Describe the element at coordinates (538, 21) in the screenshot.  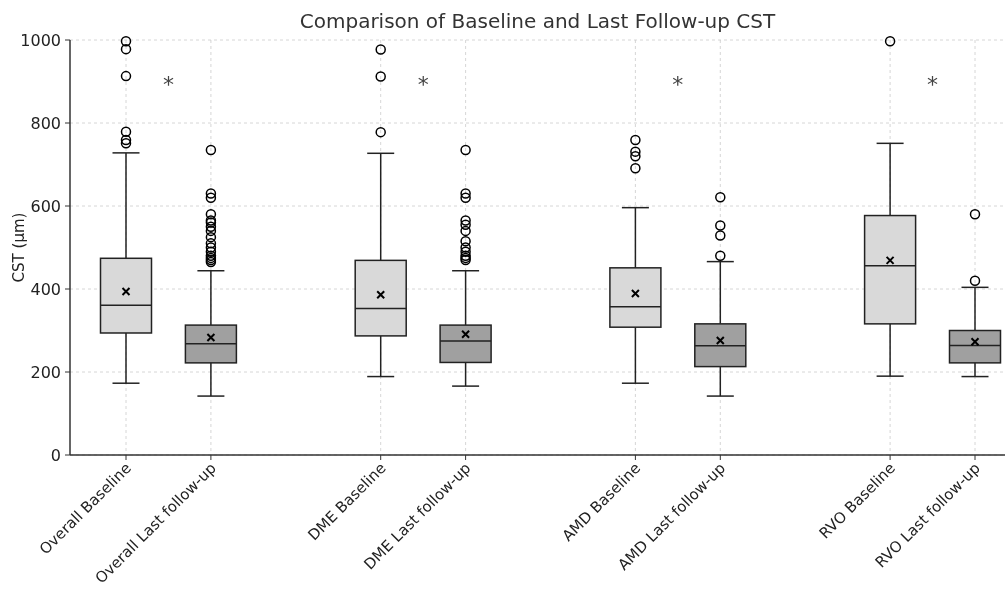
I see `chart-title: Comparison of Baseline and Last Follow-up CST` at that location.